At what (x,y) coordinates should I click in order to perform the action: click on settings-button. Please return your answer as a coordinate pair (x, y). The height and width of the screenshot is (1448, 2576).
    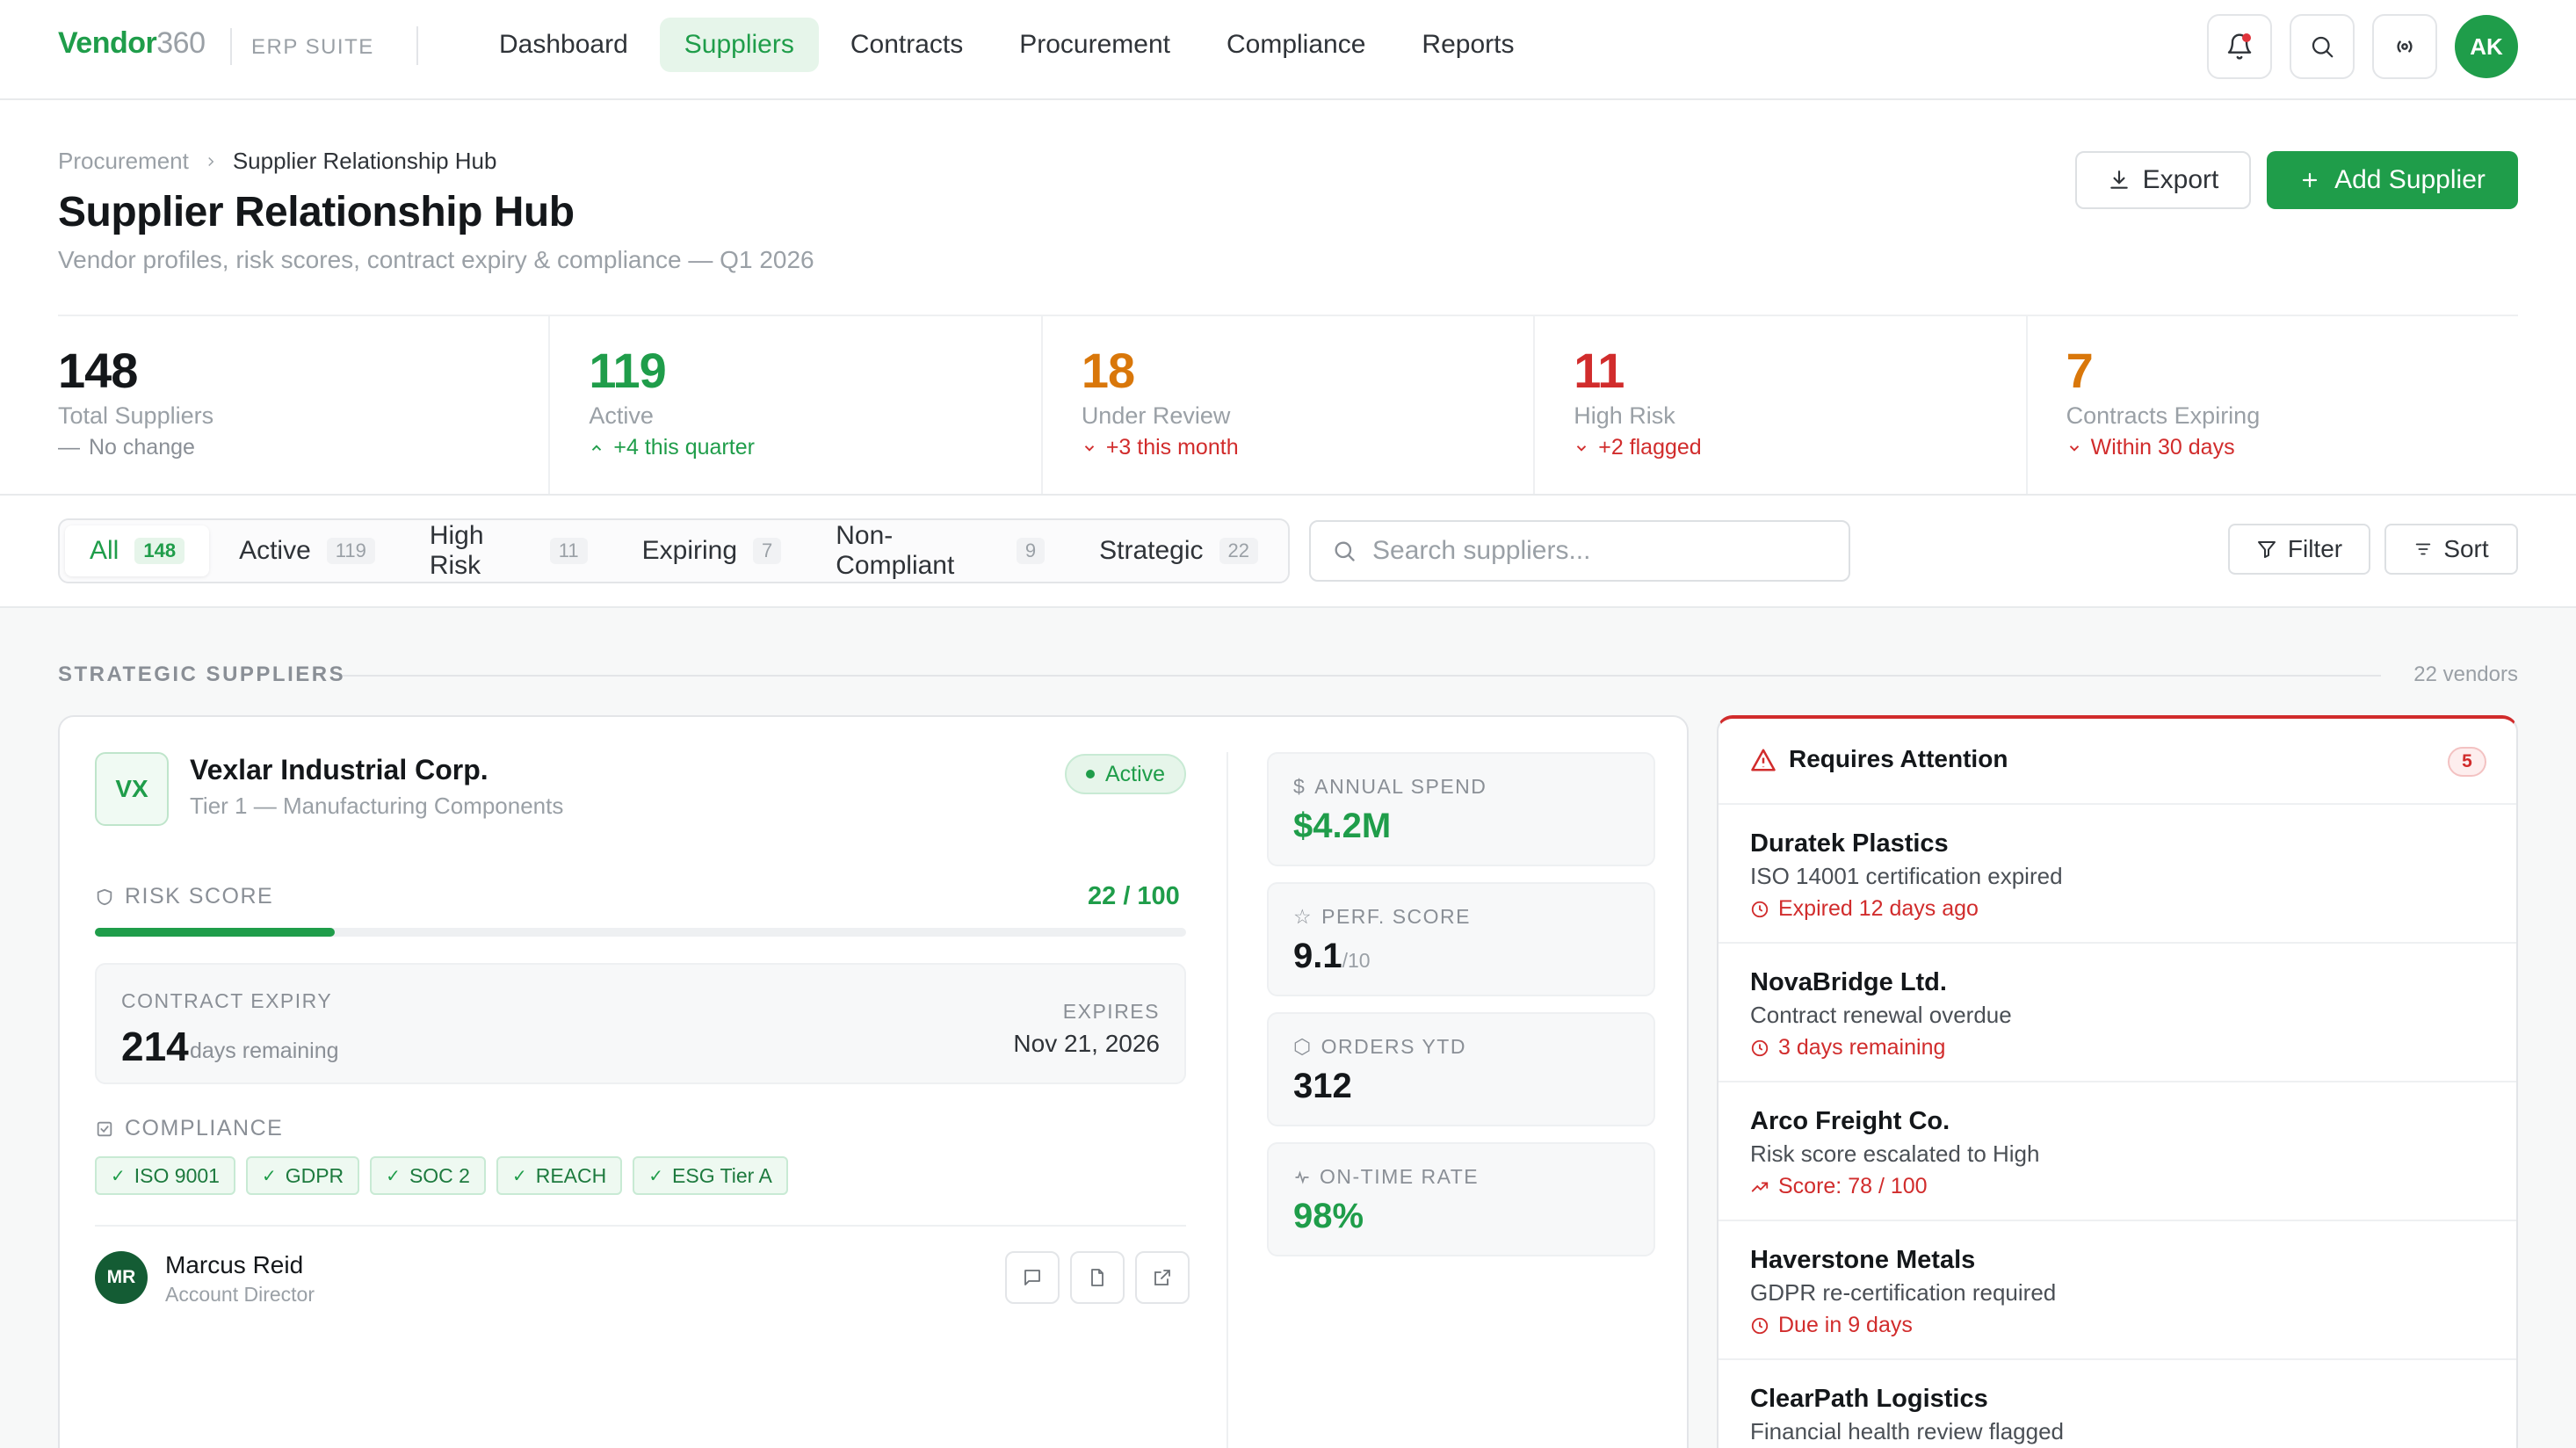
    Looking at the image, I should click on (2404, 47).